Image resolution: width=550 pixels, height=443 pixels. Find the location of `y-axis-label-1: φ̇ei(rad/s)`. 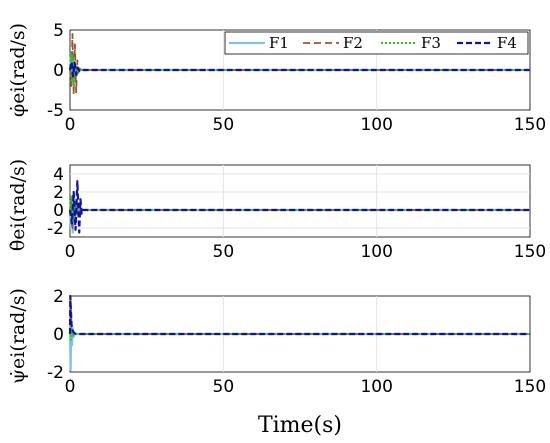

y-axis-label-1: φ̇ei(rad/s) is located at coordinates (18, 70).